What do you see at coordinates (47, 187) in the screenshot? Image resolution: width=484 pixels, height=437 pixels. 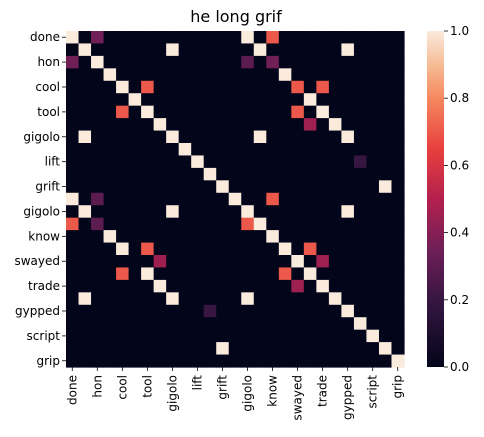 I see `y-tick-label: grift` at bounding box center [47, 187].